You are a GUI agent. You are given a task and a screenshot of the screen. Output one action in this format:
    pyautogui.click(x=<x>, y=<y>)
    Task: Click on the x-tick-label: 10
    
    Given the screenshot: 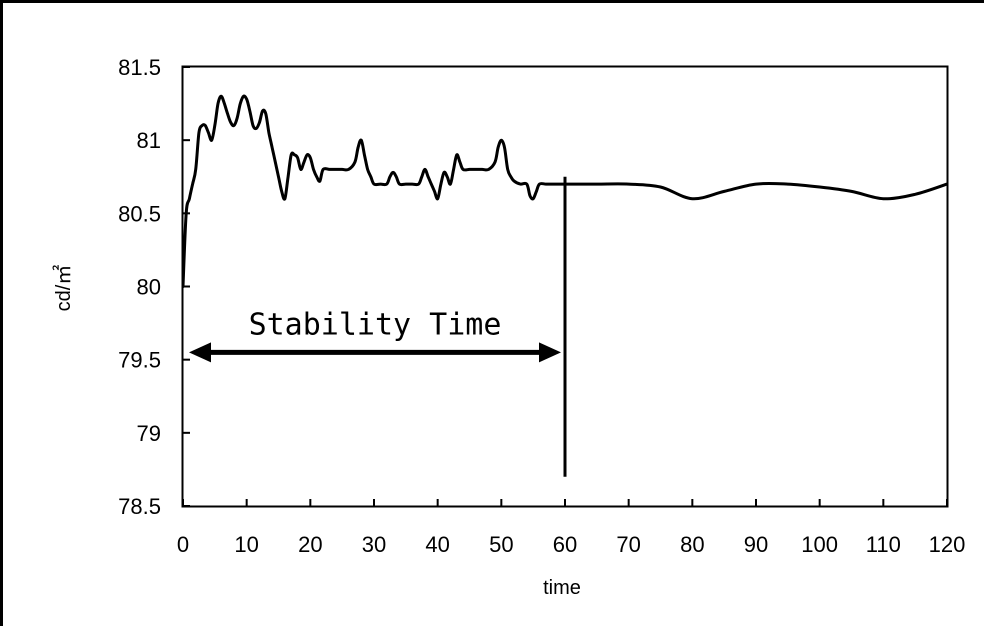 What is the action you would take?
    pyautogui.click(x=246, y=544)
    